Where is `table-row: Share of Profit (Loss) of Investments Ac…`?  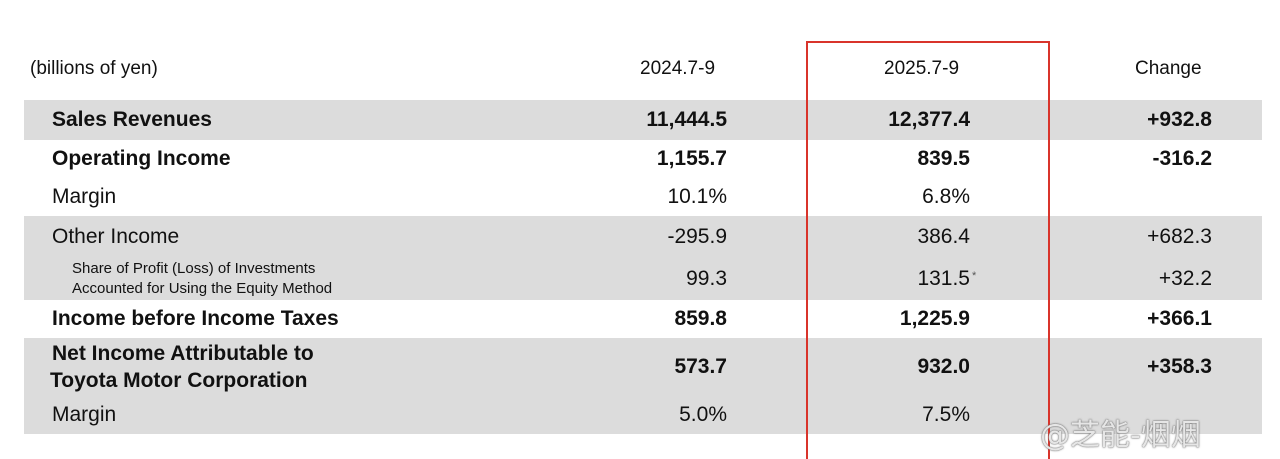 table-row: Share of Profit (Loss) of Investments Ac… is located at coordinates (643, 279).